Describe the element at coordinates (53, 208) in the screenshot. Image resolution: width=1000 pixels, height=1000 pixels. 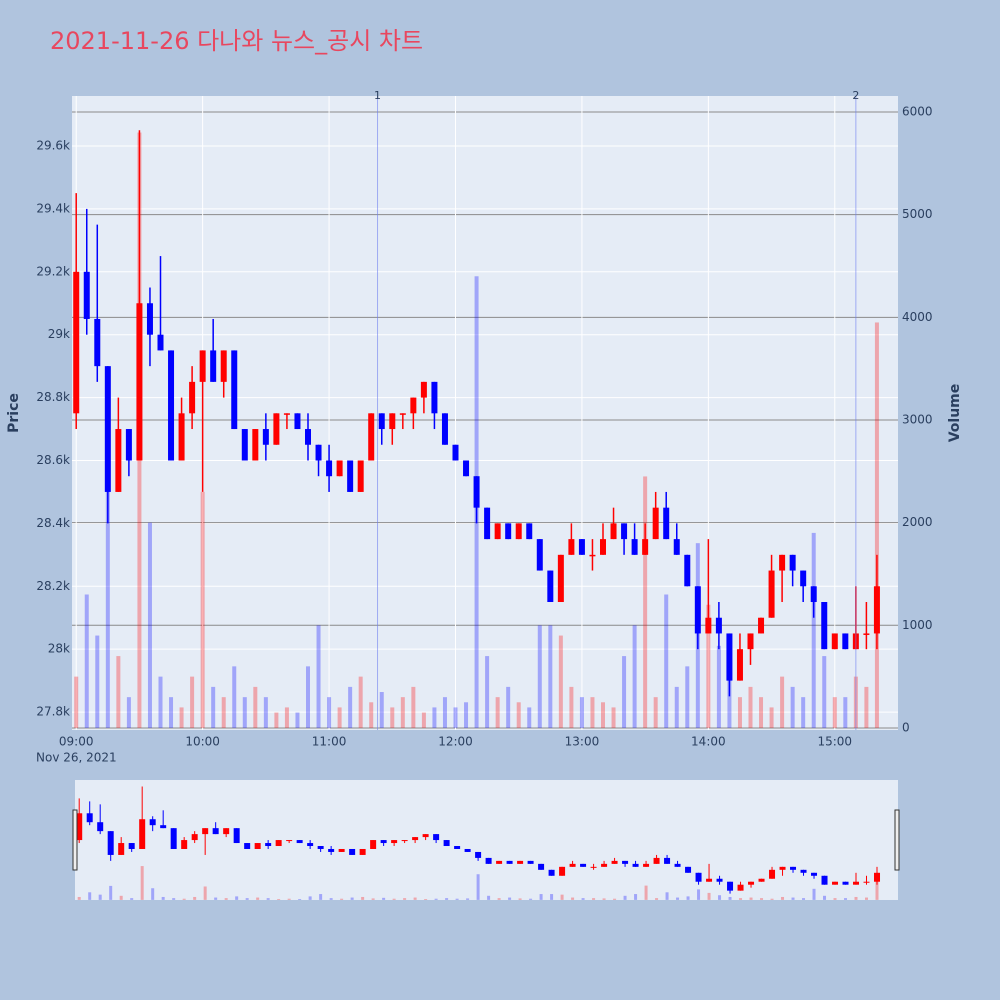
I see `y-tick-label: 29.4k` at that location.